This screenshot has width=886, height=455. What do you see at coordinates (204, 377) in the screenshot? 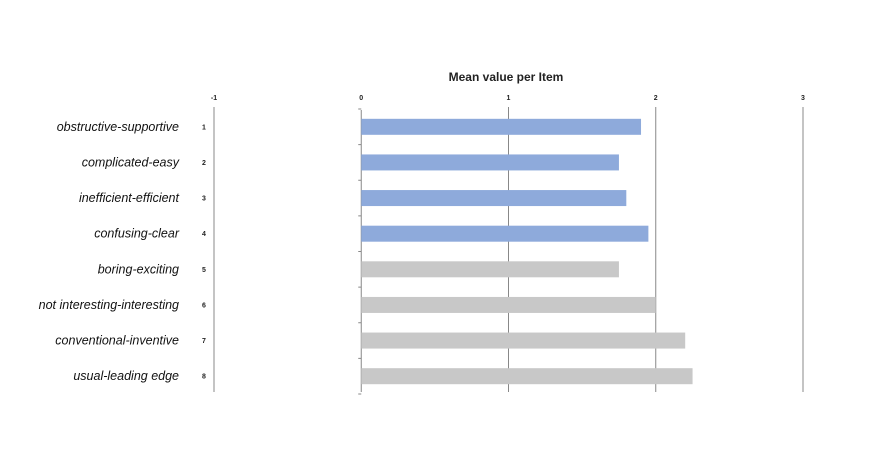
I see `item-number: 8` at bounding box center [204, 377].